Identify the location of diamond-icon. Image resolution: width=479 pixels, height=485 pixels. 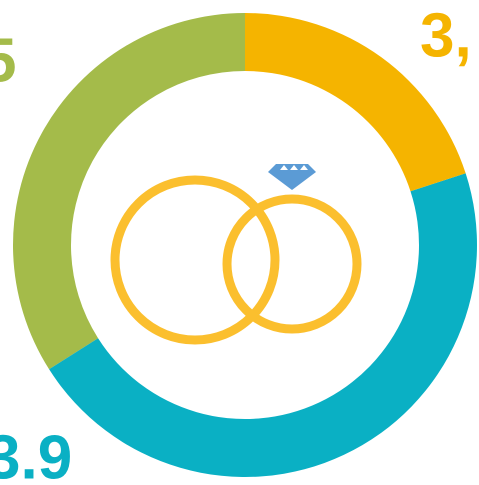
(292, 177).